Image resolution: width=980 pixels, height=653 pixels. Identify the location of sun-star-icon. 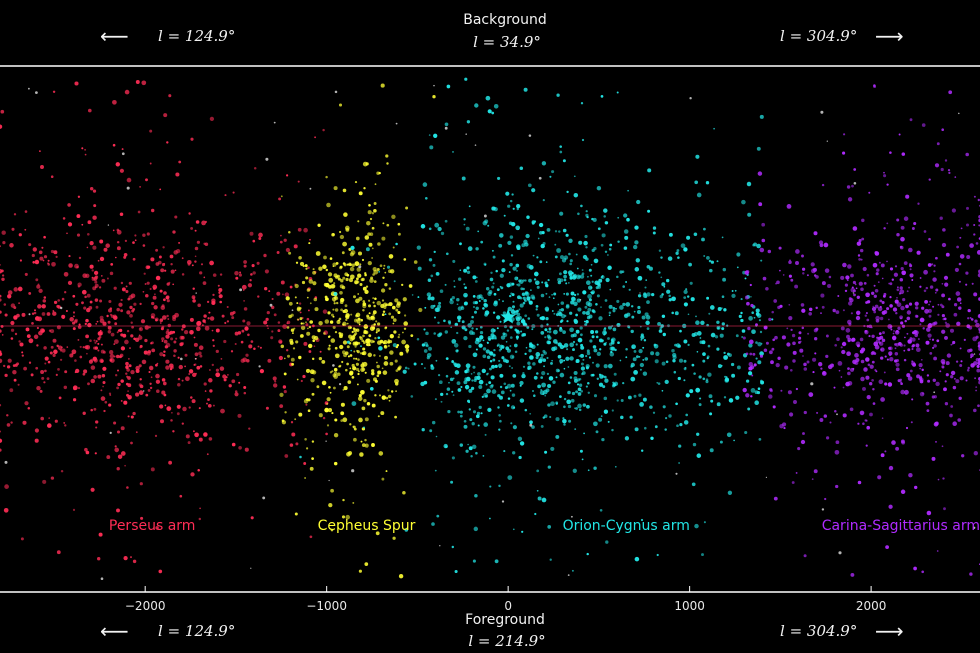
(508, 316).